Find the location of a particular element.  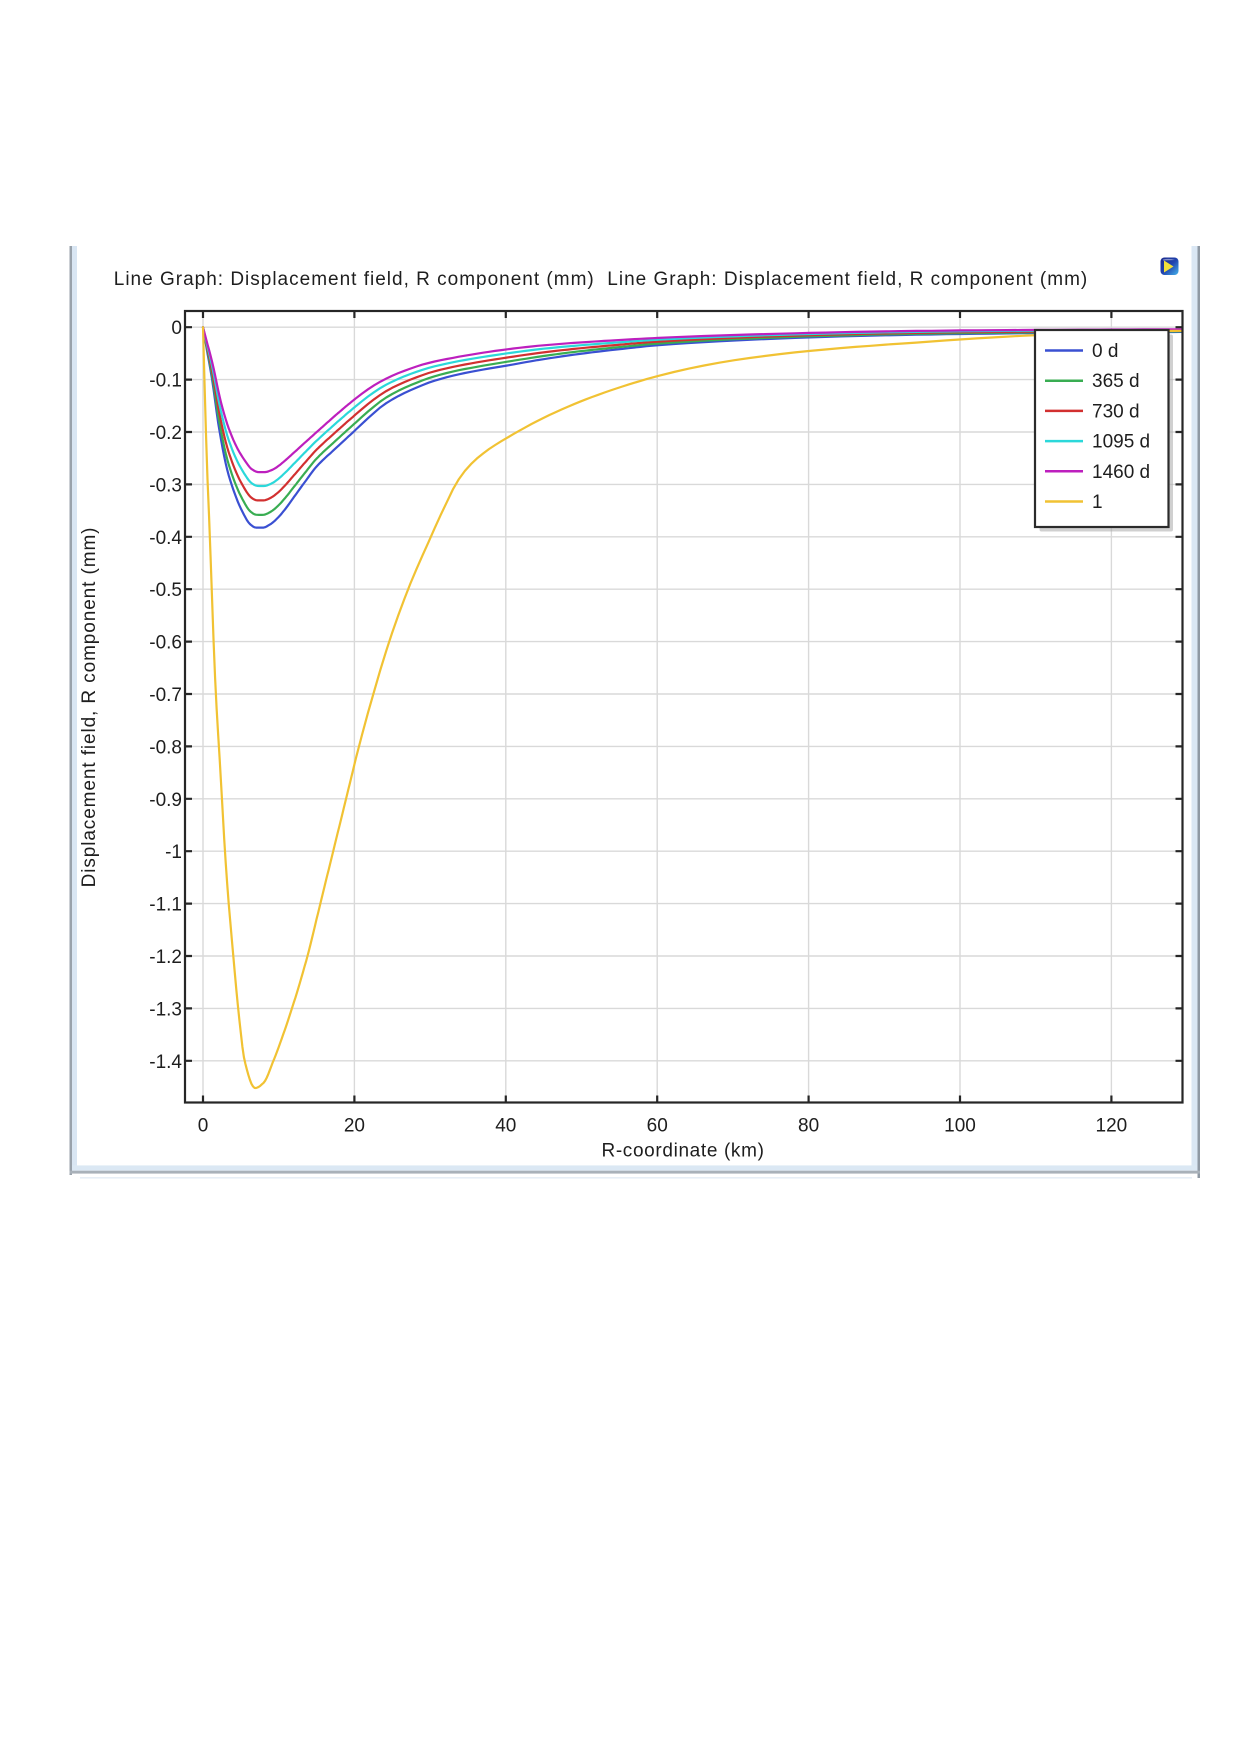

svg-text: 80 is located at coordinates (808, 1126).